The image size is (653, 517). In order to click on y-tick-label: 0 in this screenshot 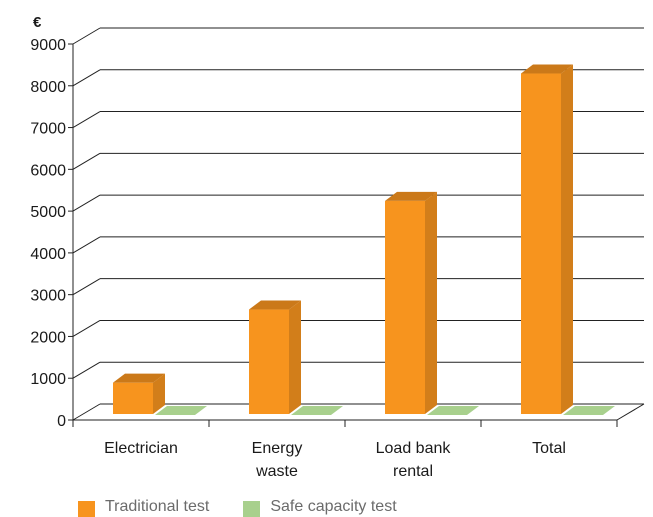, I will do `click(61, 421)`.